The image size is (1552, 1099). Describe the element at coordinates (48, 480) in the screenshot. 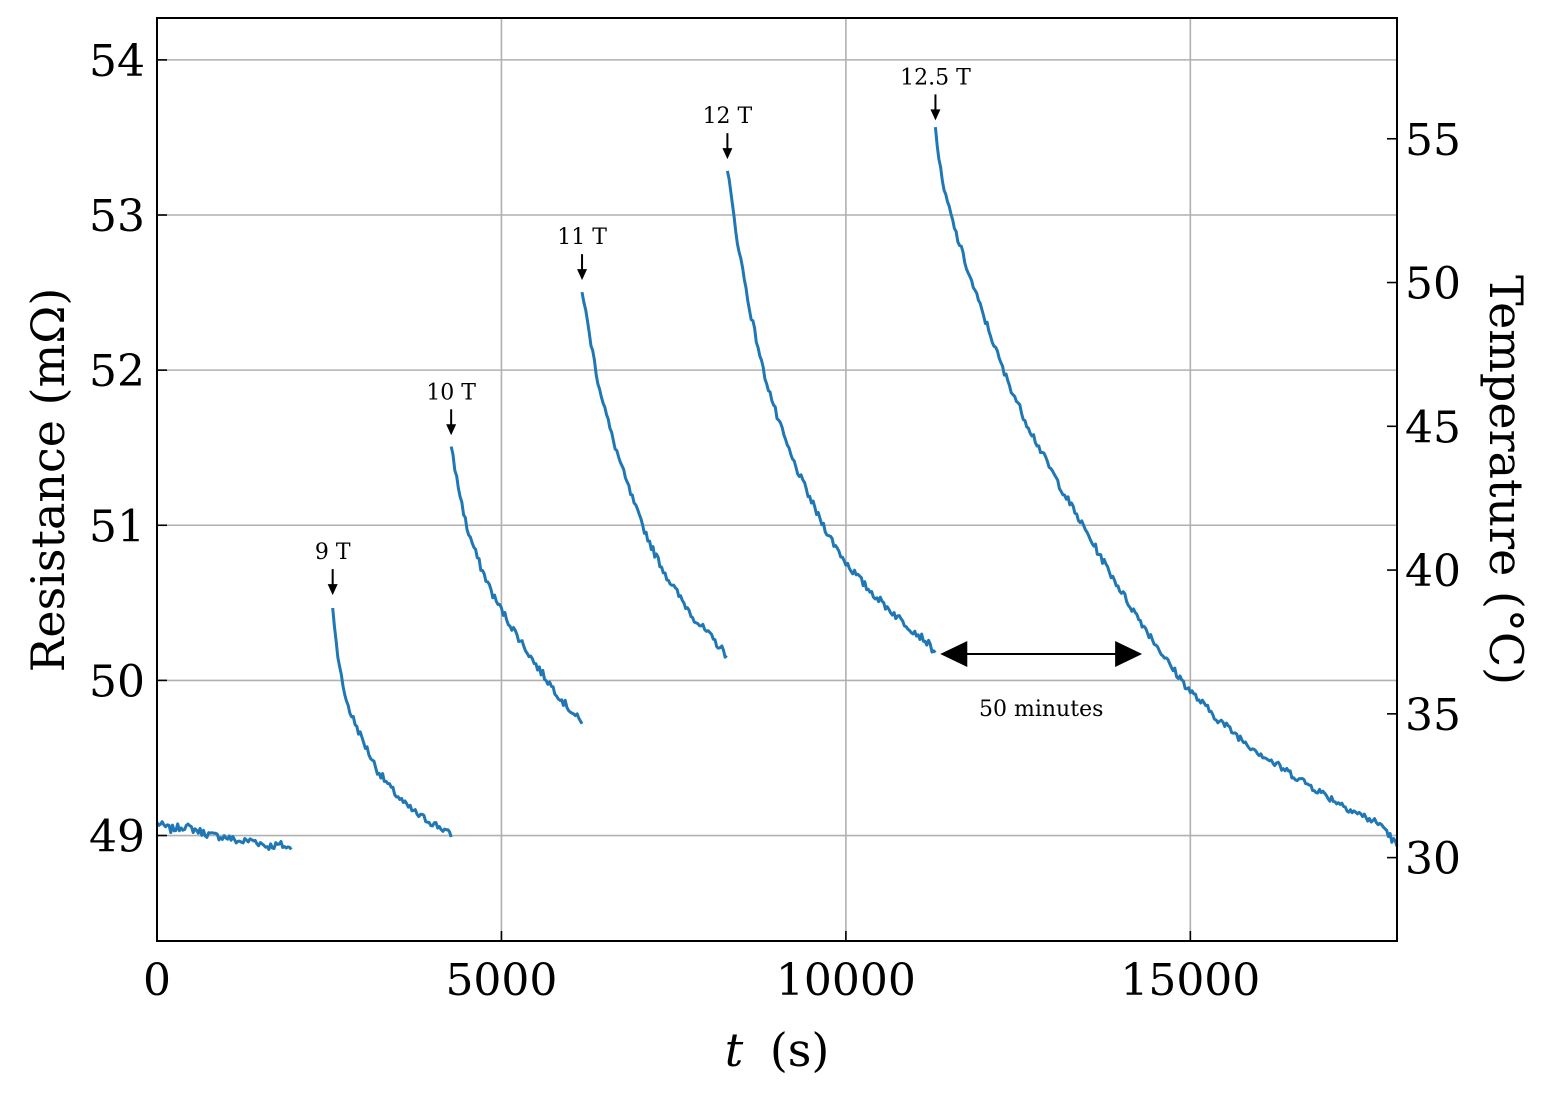

I see `y-axis-title: Resistance (mΩ)` at that location.